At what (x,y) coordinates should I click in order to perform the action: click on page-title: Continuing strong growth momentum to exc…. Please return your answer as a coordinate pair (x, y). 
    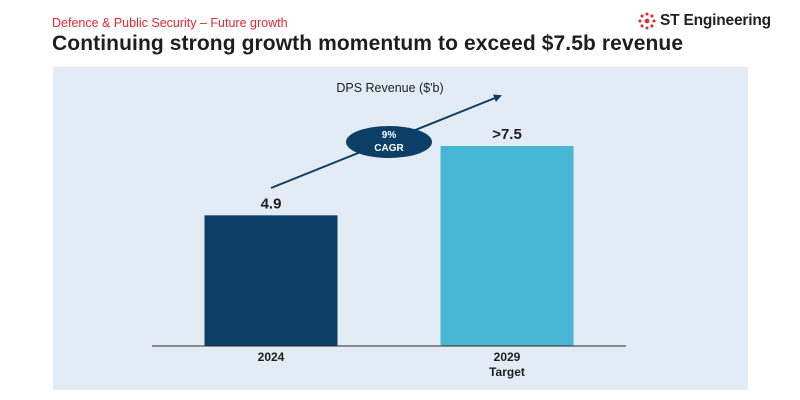
    Looking at the image, I should click on (368, 43).